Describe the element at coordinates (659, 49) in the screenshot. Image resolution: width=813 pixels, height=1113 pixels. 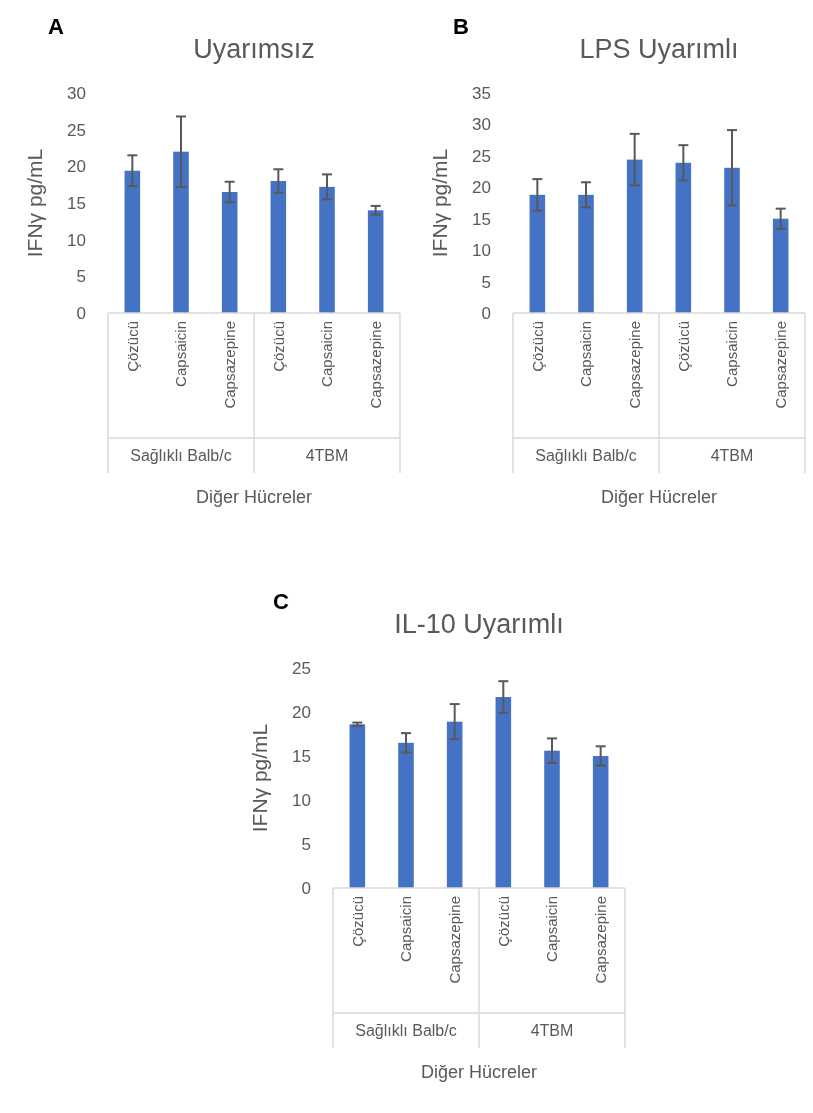
I see `chart-title: LPS Uyarımlı` at that location.